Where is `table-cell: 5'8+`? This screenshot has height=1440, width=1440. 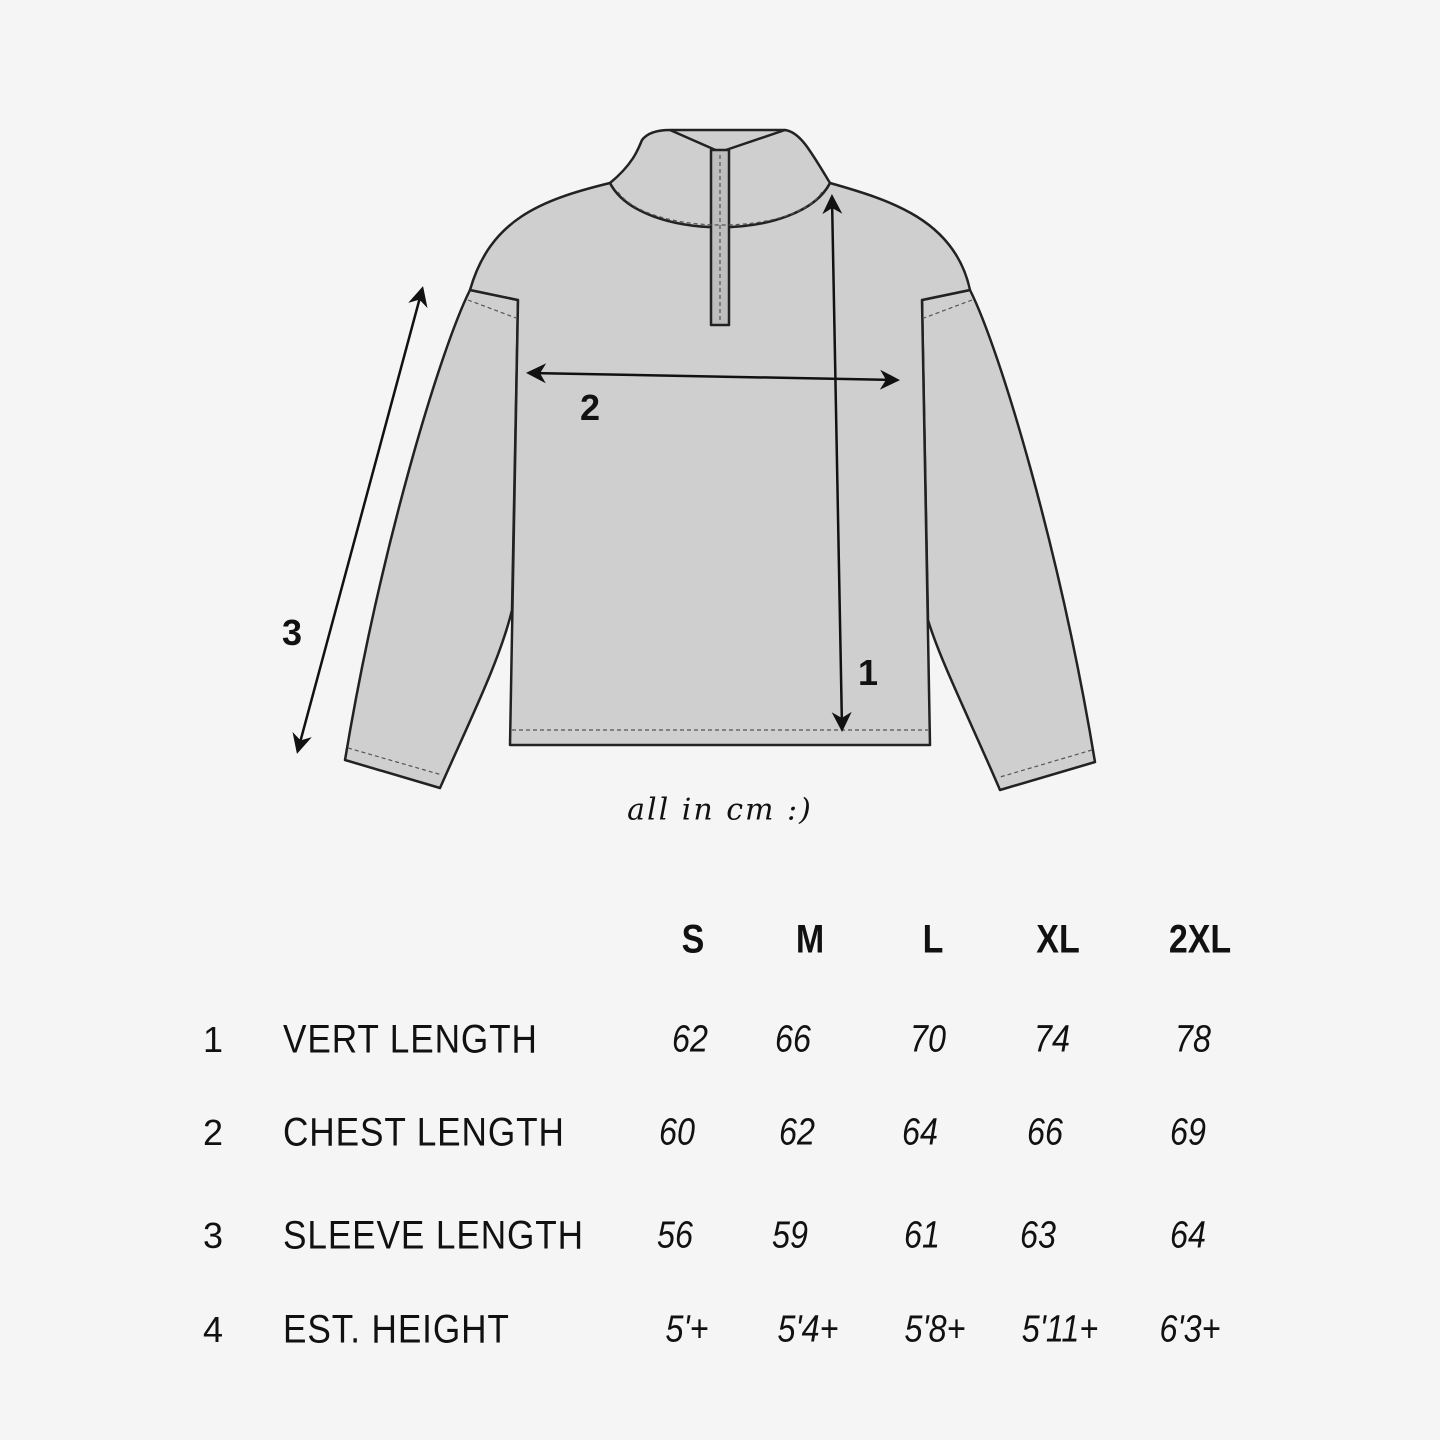
table-cell: 5'8+ is located at coordinates (935, 1329).